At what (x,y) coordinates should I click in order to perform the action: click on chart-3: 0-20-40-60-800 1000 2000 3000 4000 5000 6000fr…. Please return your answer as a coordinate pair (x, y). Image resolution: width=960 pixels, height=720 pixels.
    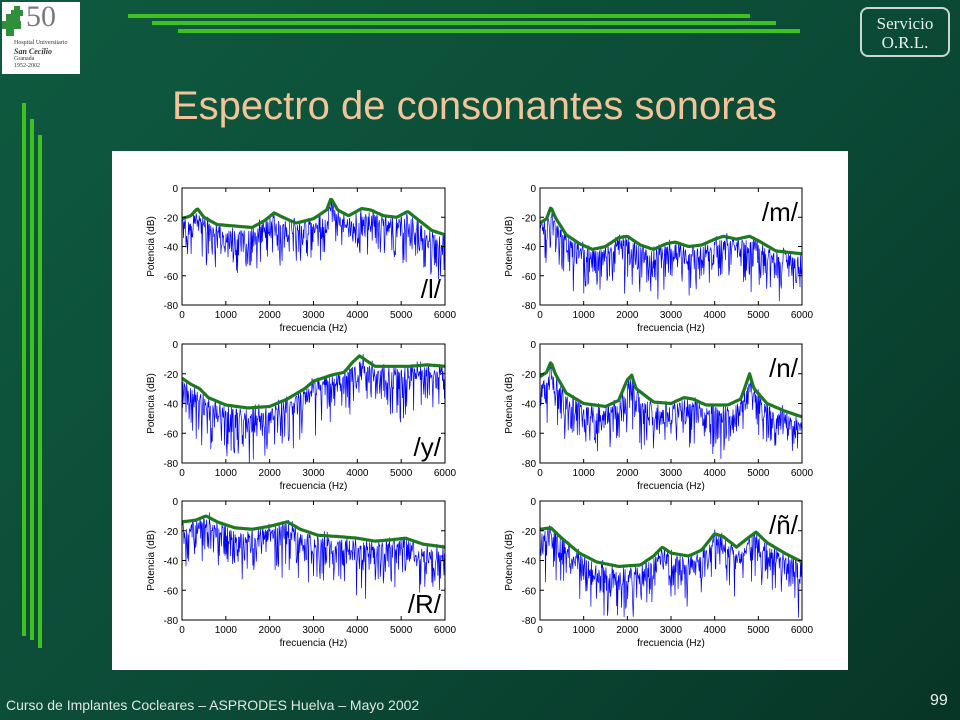
    Looking at the image, I should click on (301, 416).